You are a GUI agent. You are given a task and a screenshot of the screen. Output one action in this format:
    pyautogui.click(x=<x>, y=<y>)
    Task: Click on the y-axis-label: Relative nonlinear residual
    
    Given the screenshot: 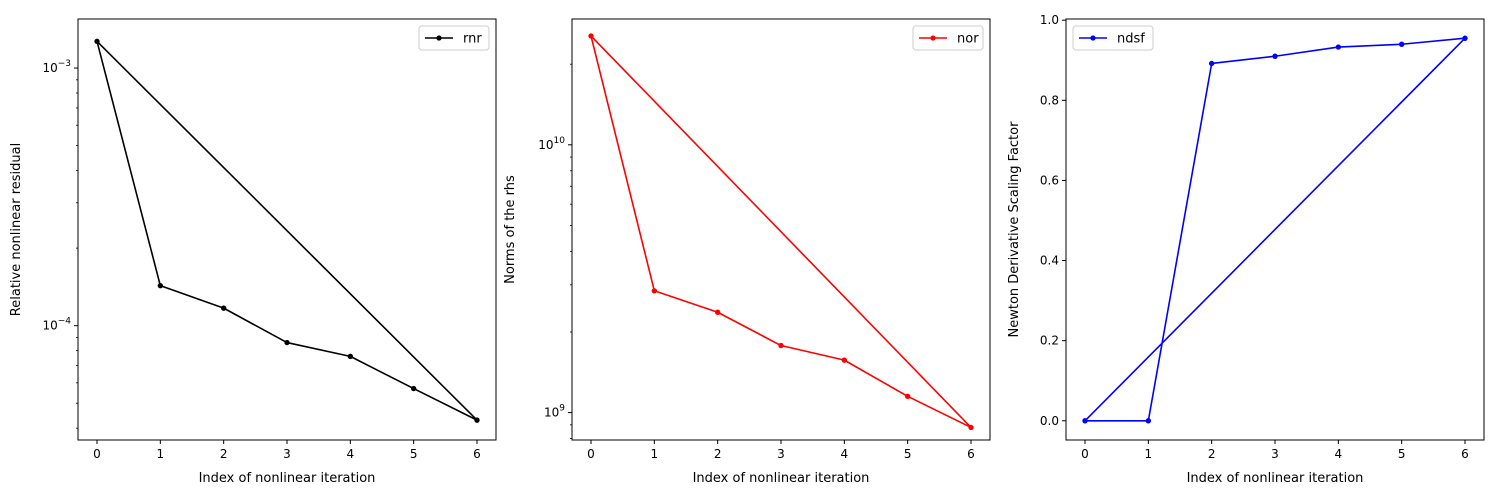 What is the action you would take?
    pyautogui.click(x=16, y=229)
    